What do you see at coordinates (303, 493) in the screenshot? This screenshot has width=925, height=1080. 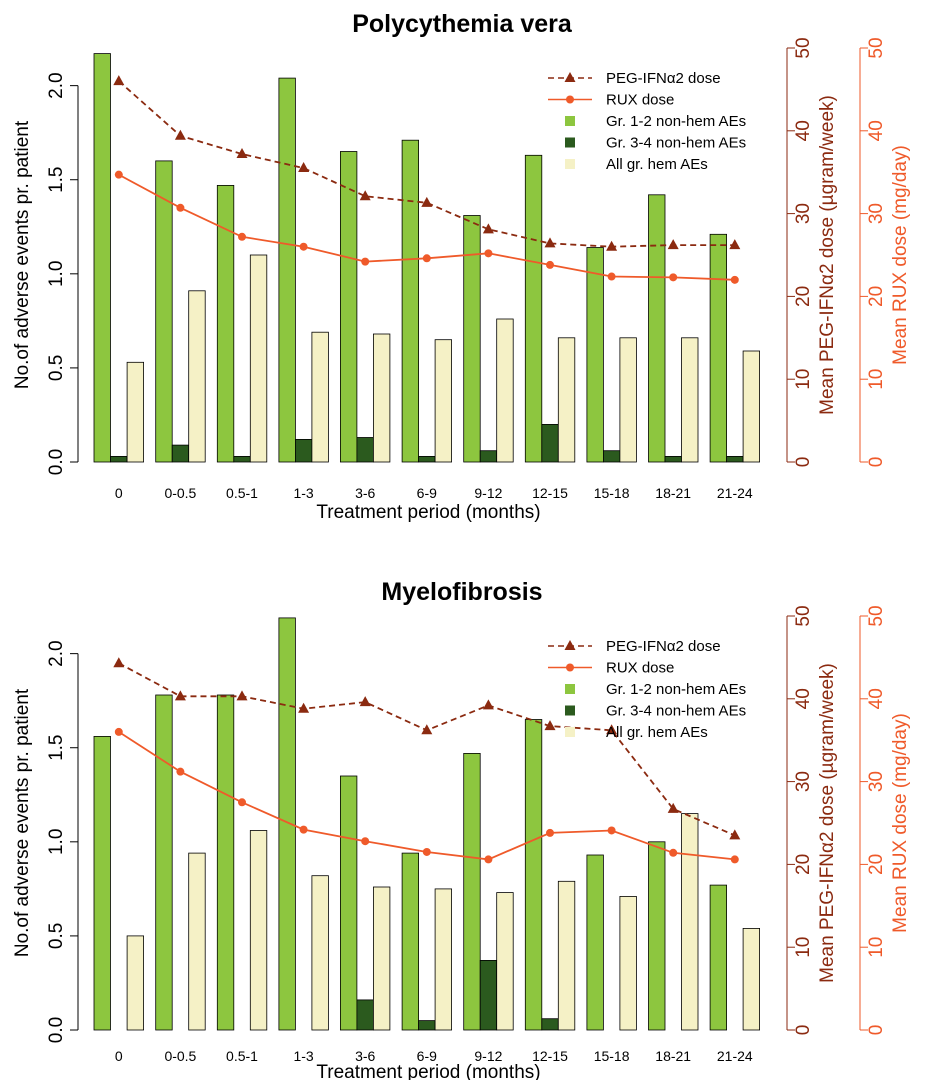 I see `x-tick-label: 1-3` at bounding box center [303, 493].